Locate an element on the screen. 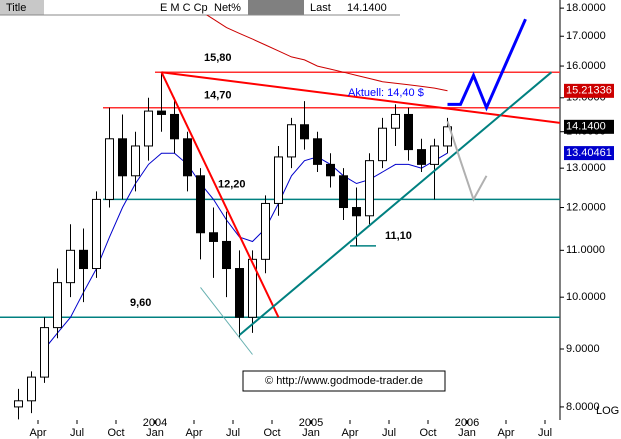 This screenshot has height=439, width=621. header-title: Title is located at coordinates (16, 8).